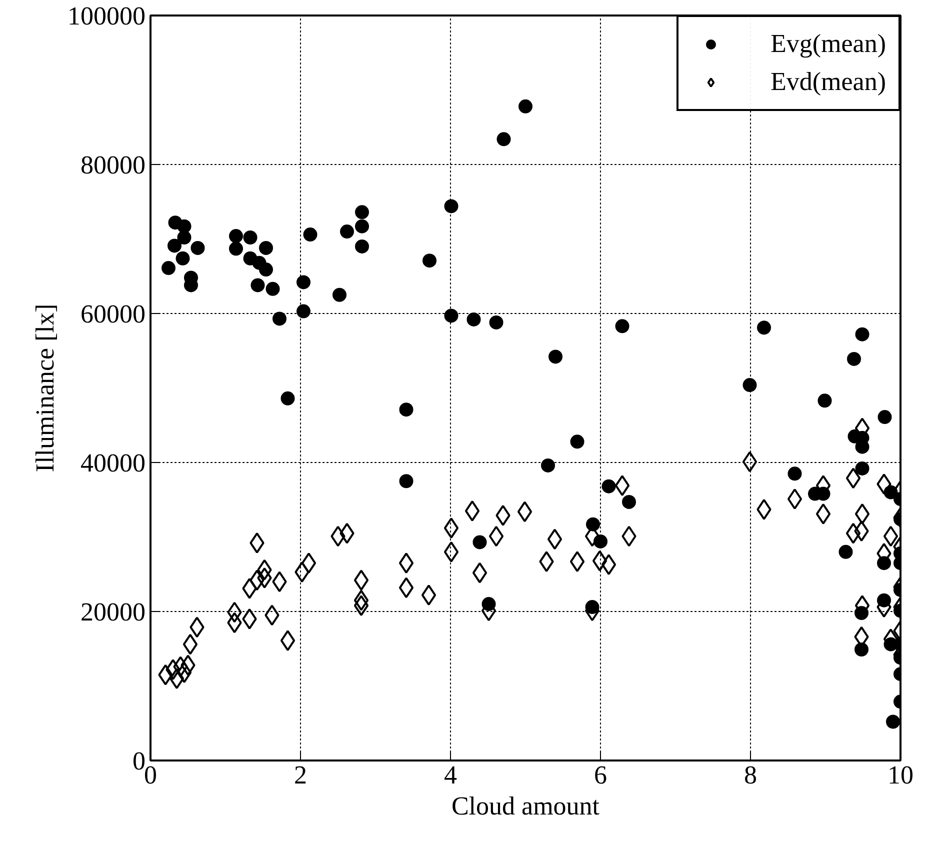 This screenshot has width=939, height=865. I want to click on y-axis-title: Illuminance [lx], so click(45, 388).